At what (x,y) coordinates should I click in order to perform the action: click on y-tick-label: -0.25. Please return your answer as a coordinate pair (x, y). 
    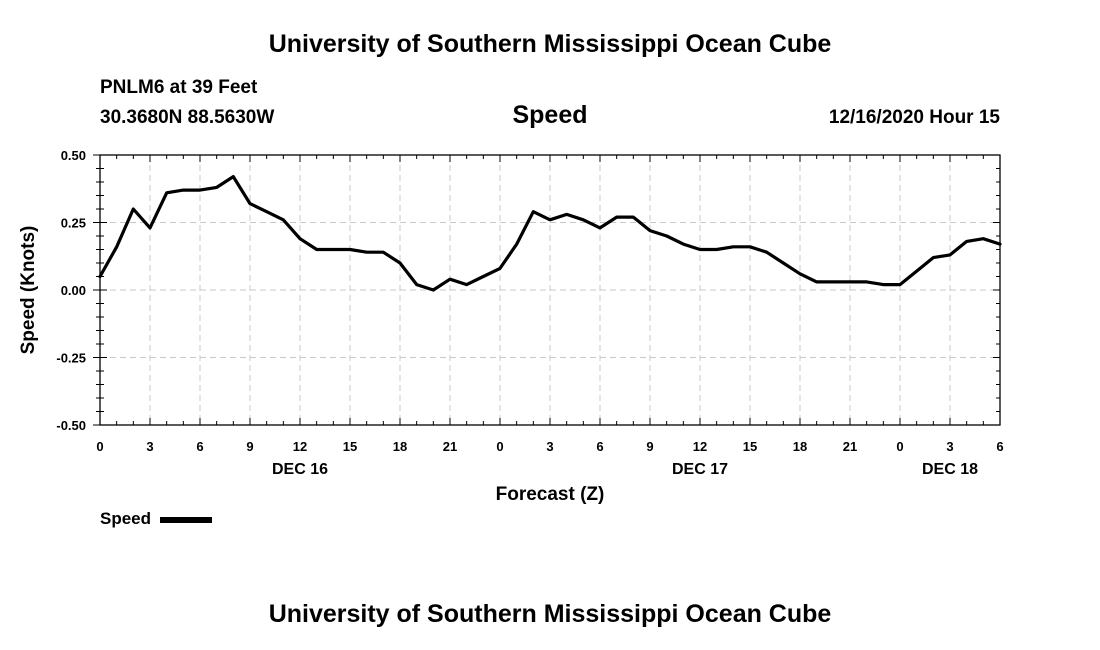
    Looking at the image, I should click on (71, 358).